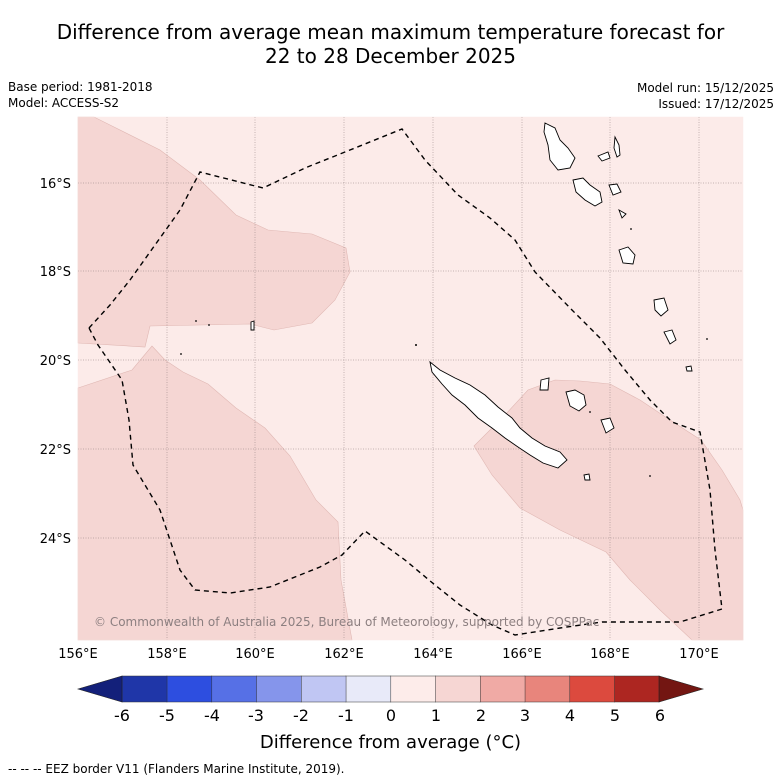  I want to click on colorbar-tick-labels: -6 -5 -4 -3 -2 -1 0 1 2 3 4 5 6, so click(389, 715).